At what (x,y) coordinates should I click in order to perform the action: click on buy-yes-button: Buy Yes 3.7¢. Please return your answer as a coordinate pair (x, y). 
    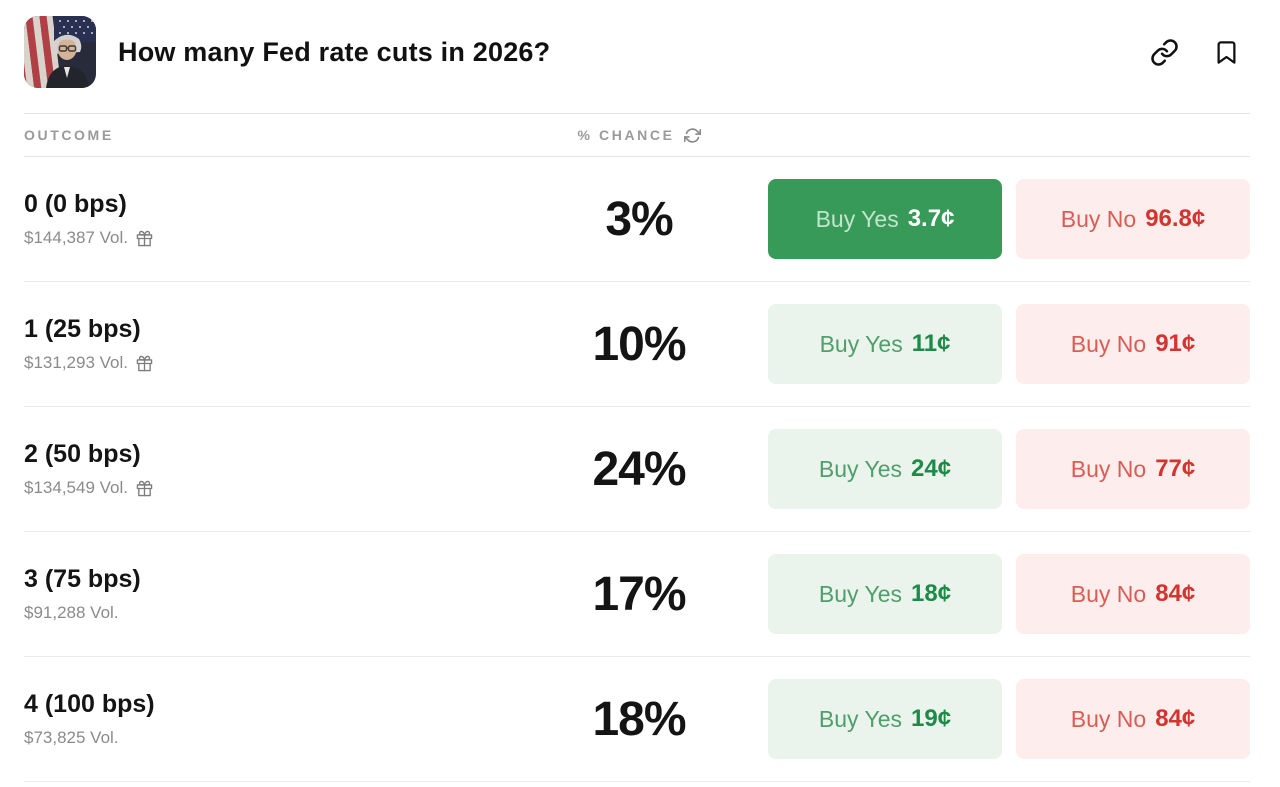
    Looking at the image, I should click on (885, 219).